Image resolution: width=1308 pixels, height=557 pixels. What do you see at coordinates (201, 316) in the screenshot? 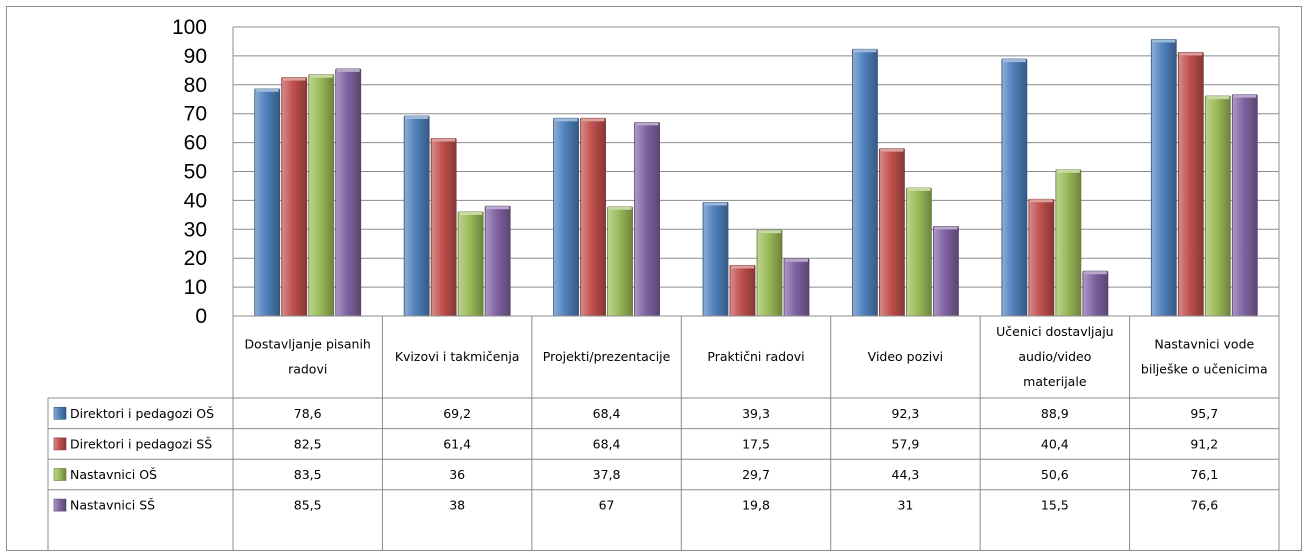
I see `y-tick-label-0: 0` at bounding box center [201, 316].